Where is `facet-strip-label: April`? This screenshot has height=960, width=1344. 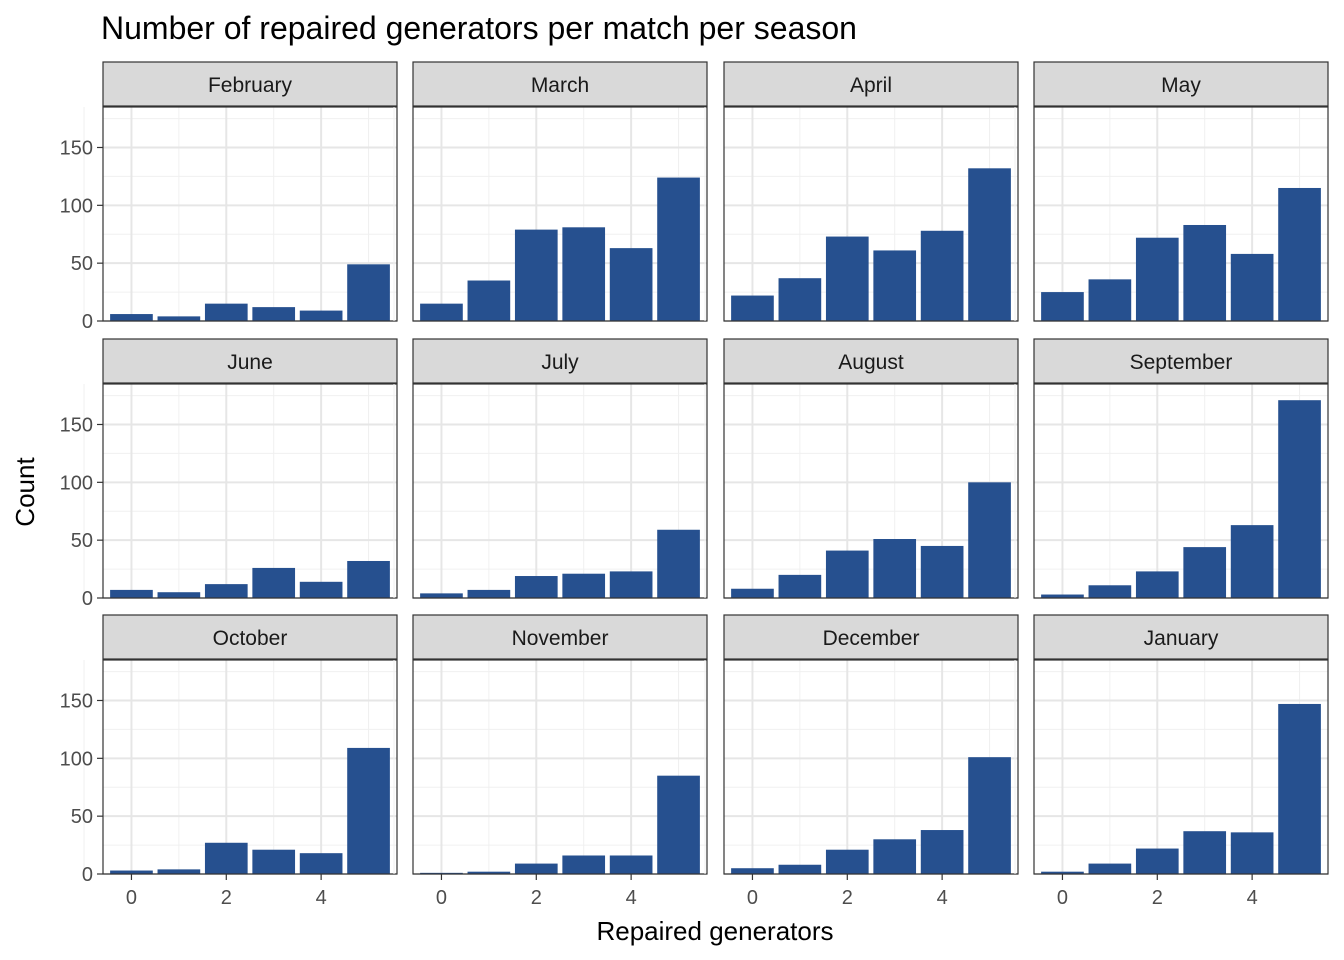
facet-strip-label: April is located at coordinates (871, 85).